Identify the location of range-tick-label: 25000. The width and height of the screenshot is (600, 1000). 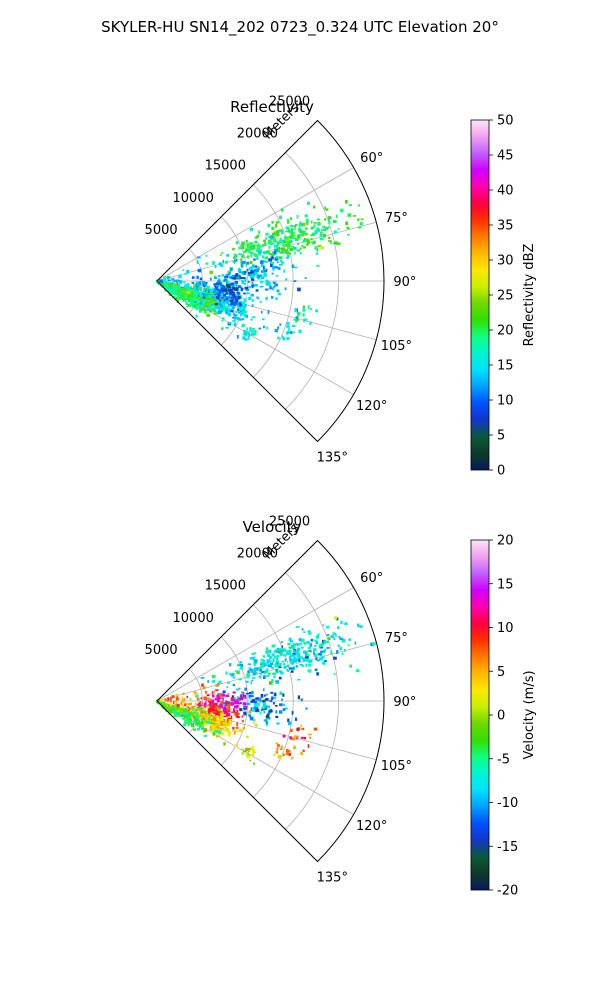
(289, 102).